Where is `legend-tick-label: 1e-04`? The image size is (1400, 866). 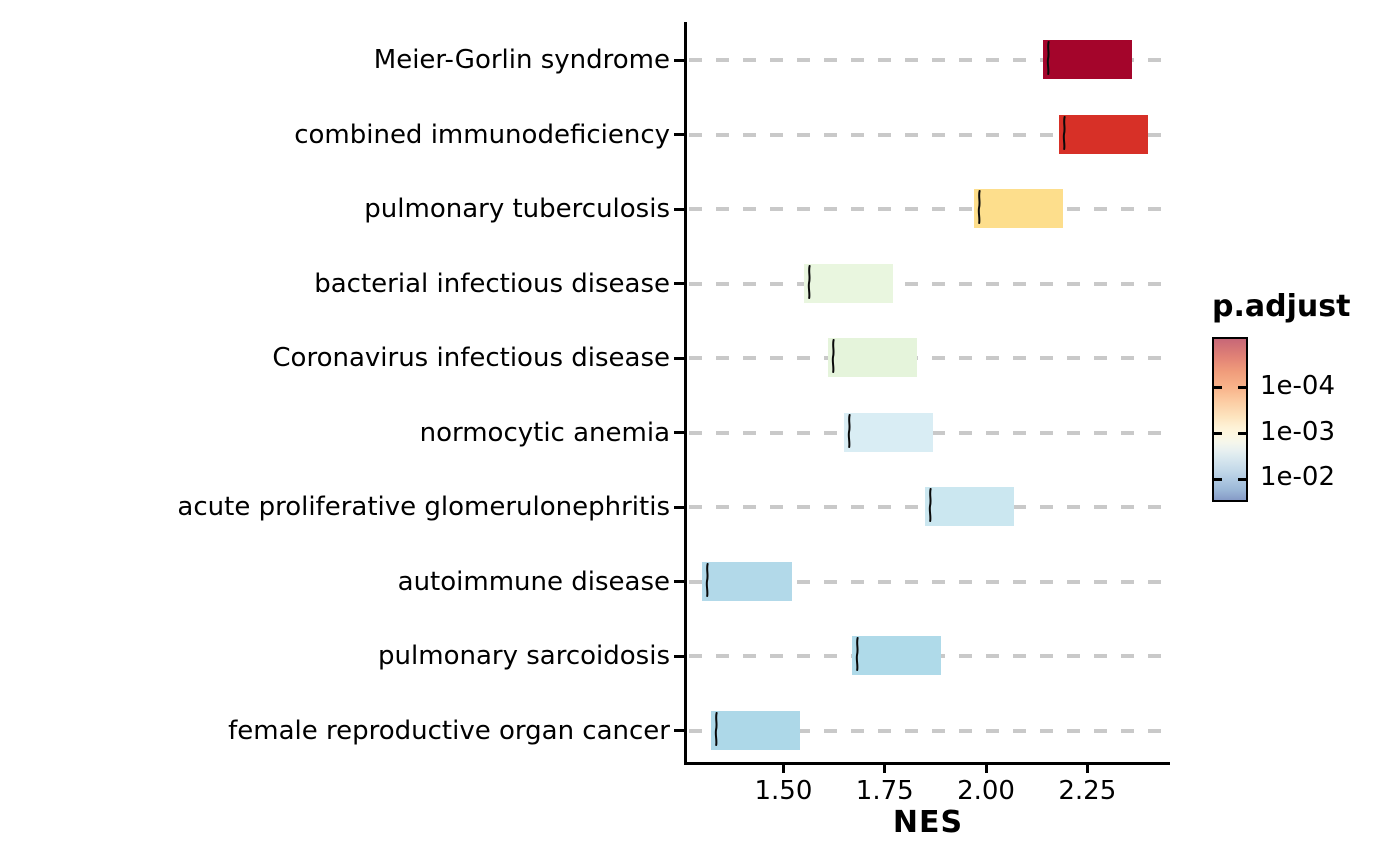
legend-tick-label: 1e-04 is located at coordinates (1298, 385).